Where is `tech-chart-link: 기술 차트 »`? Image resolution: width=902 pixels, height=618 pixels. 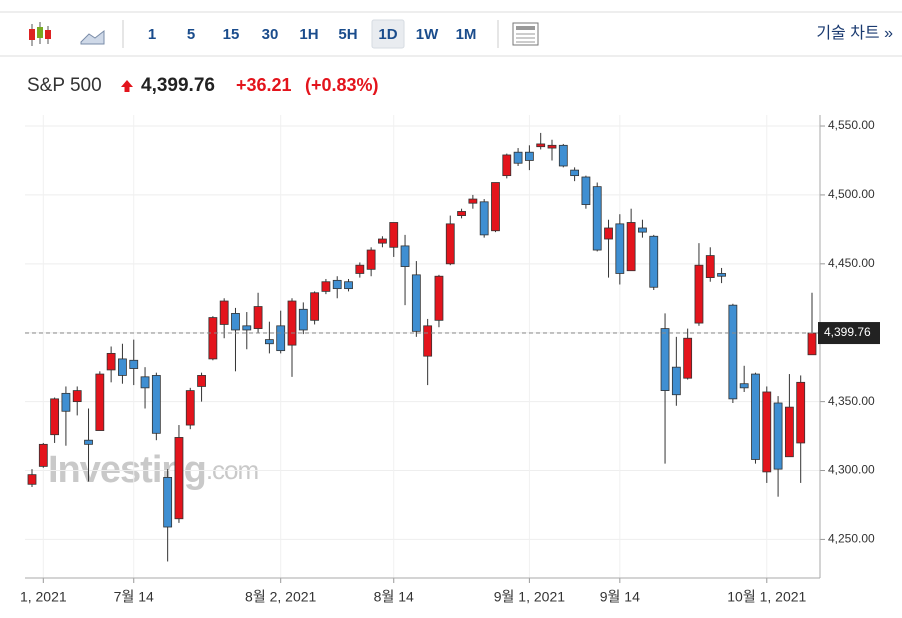 tech-chart-link: 기술 차트 » is located at coordinates (854, 33).